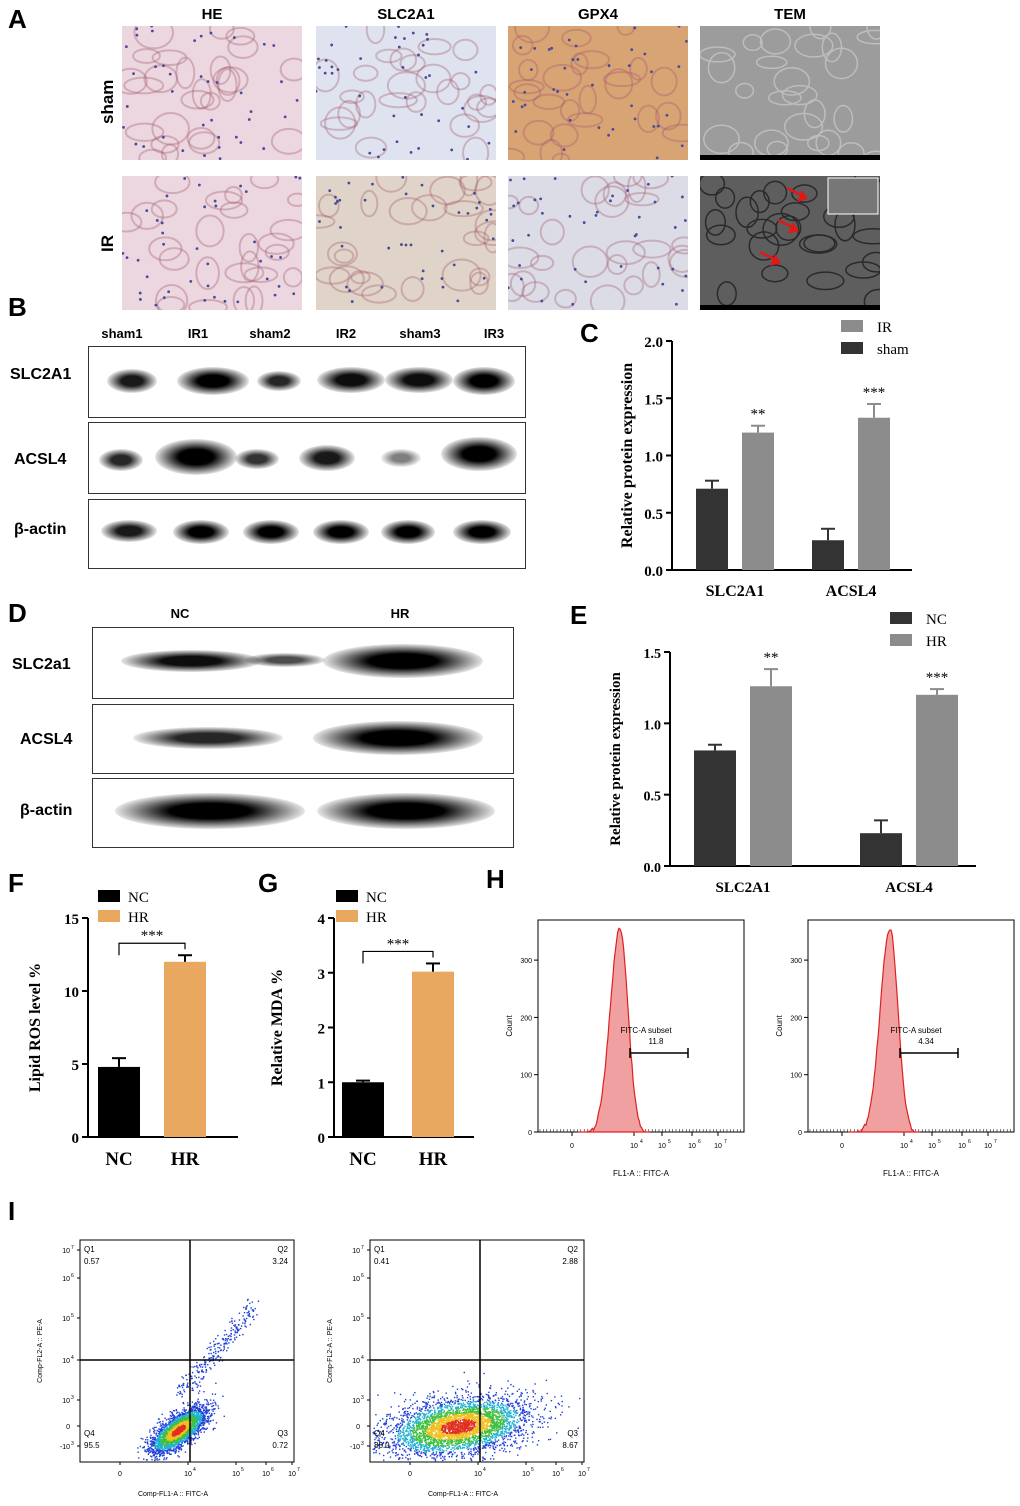 The image size is (1020, 1506). I want to click on significance-stars: ***, so click(937, 678).